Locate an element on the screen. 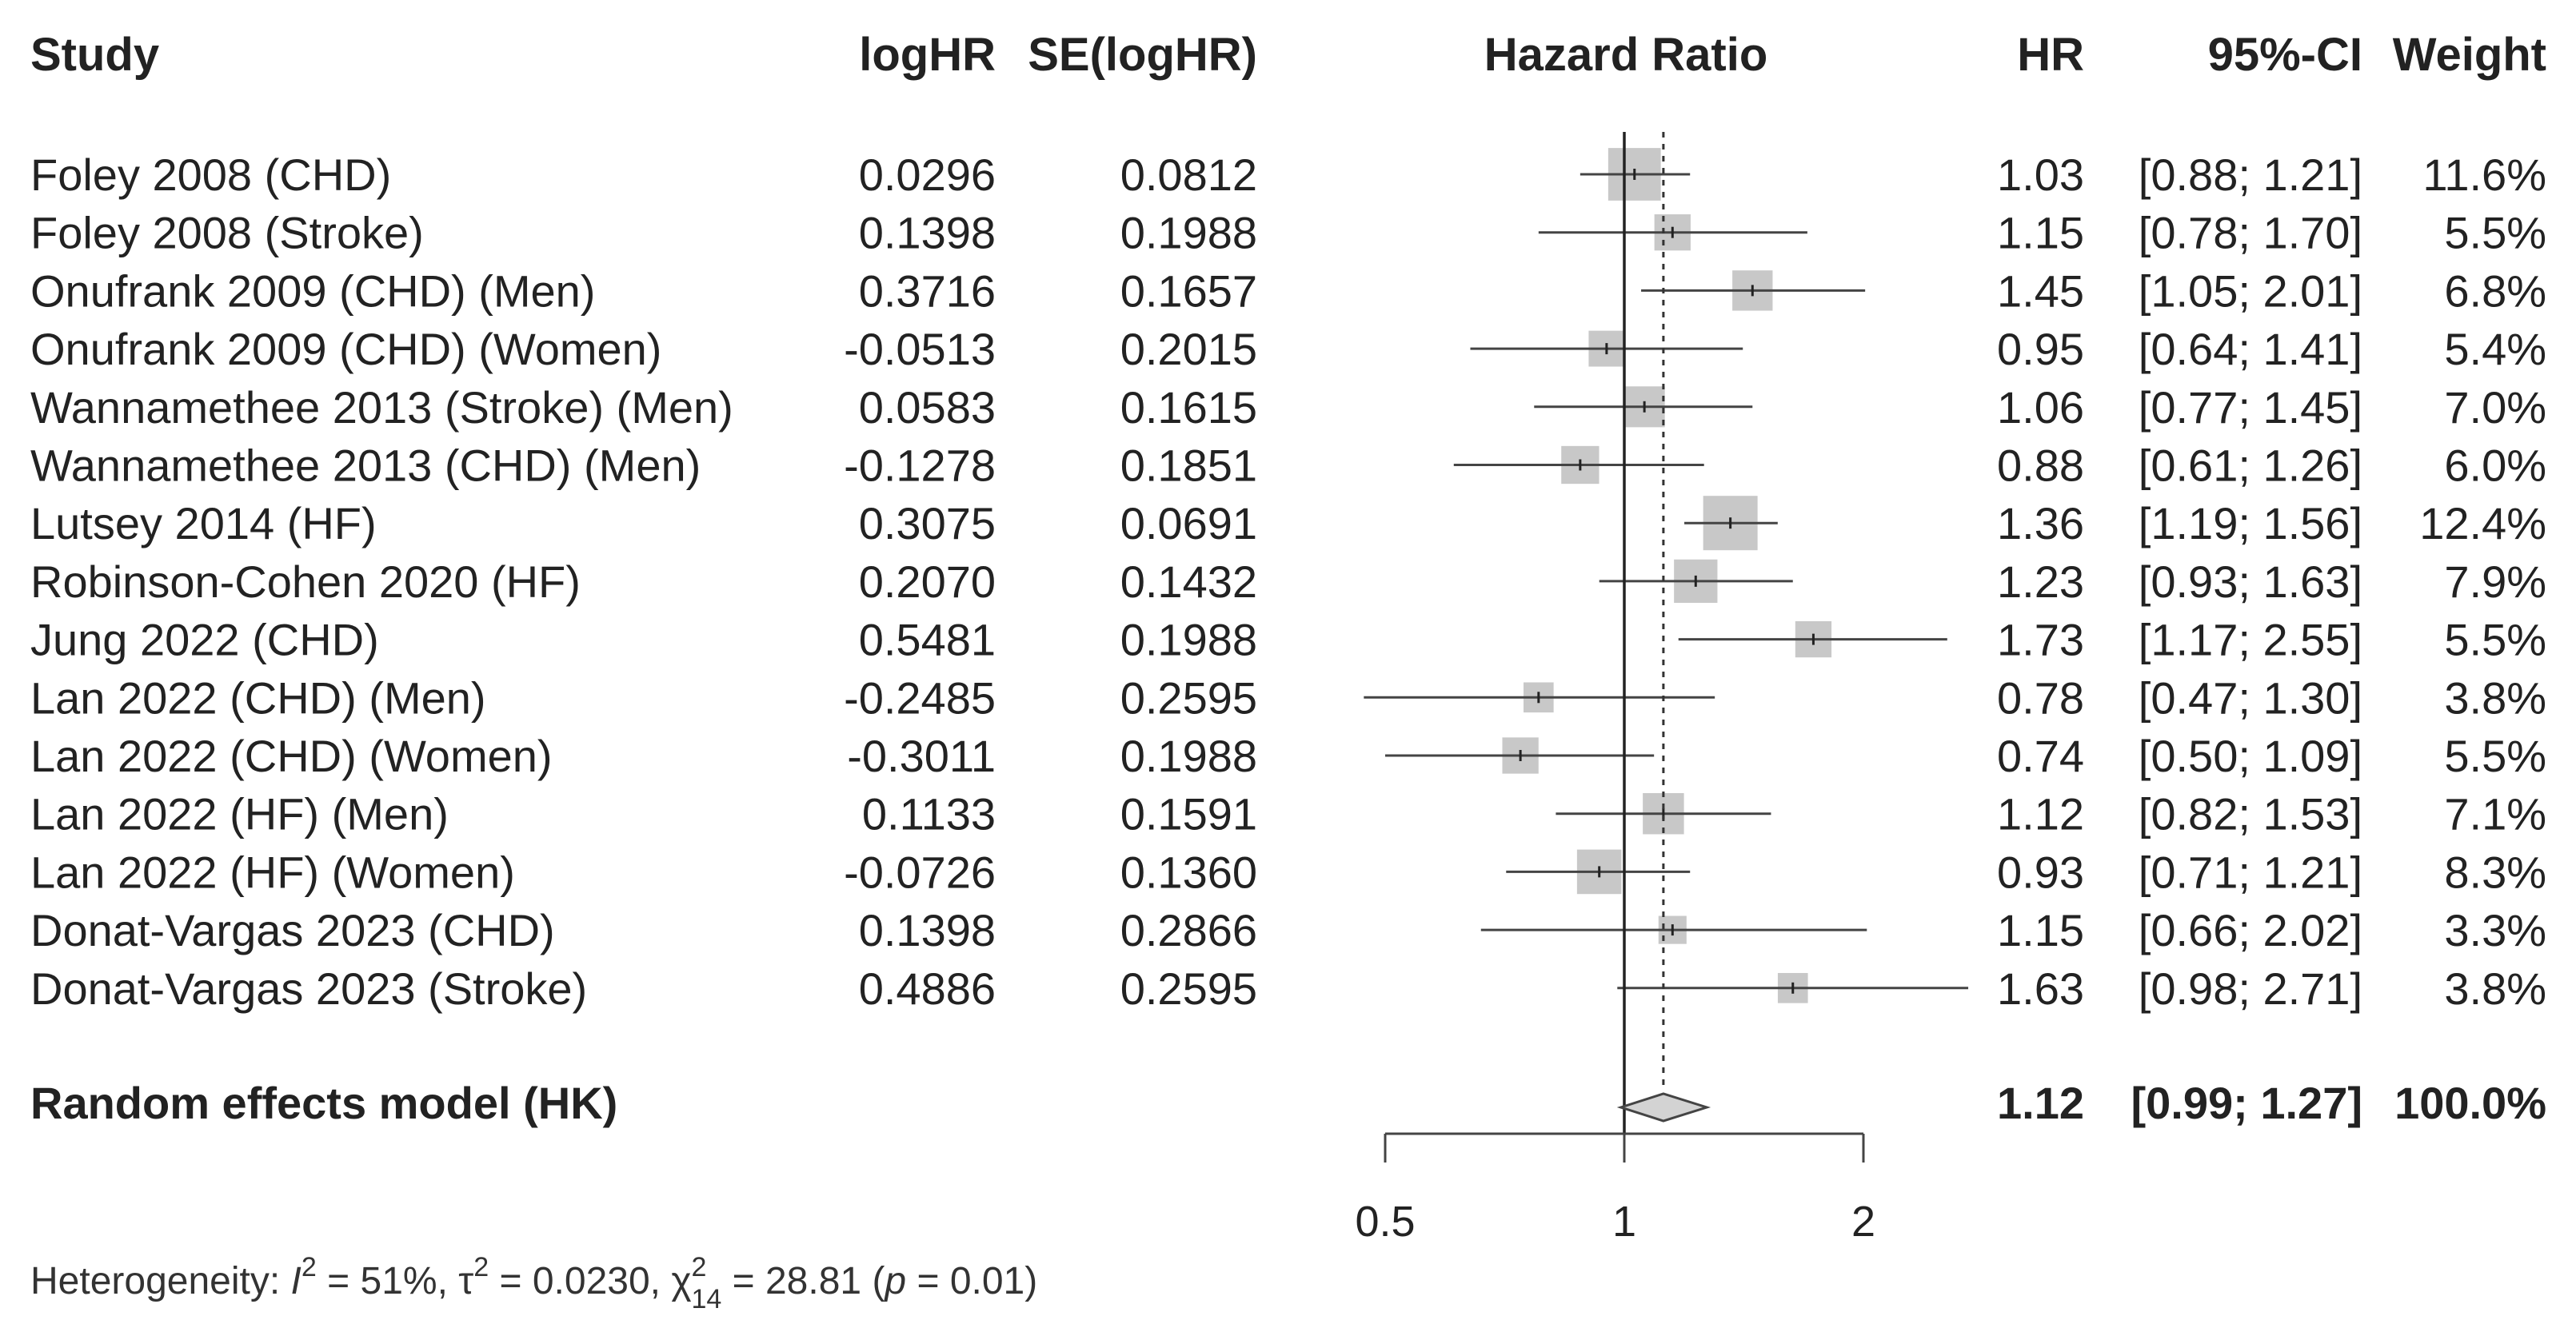  x-tick-label: 2 is located at coordinates (1863, 1222).